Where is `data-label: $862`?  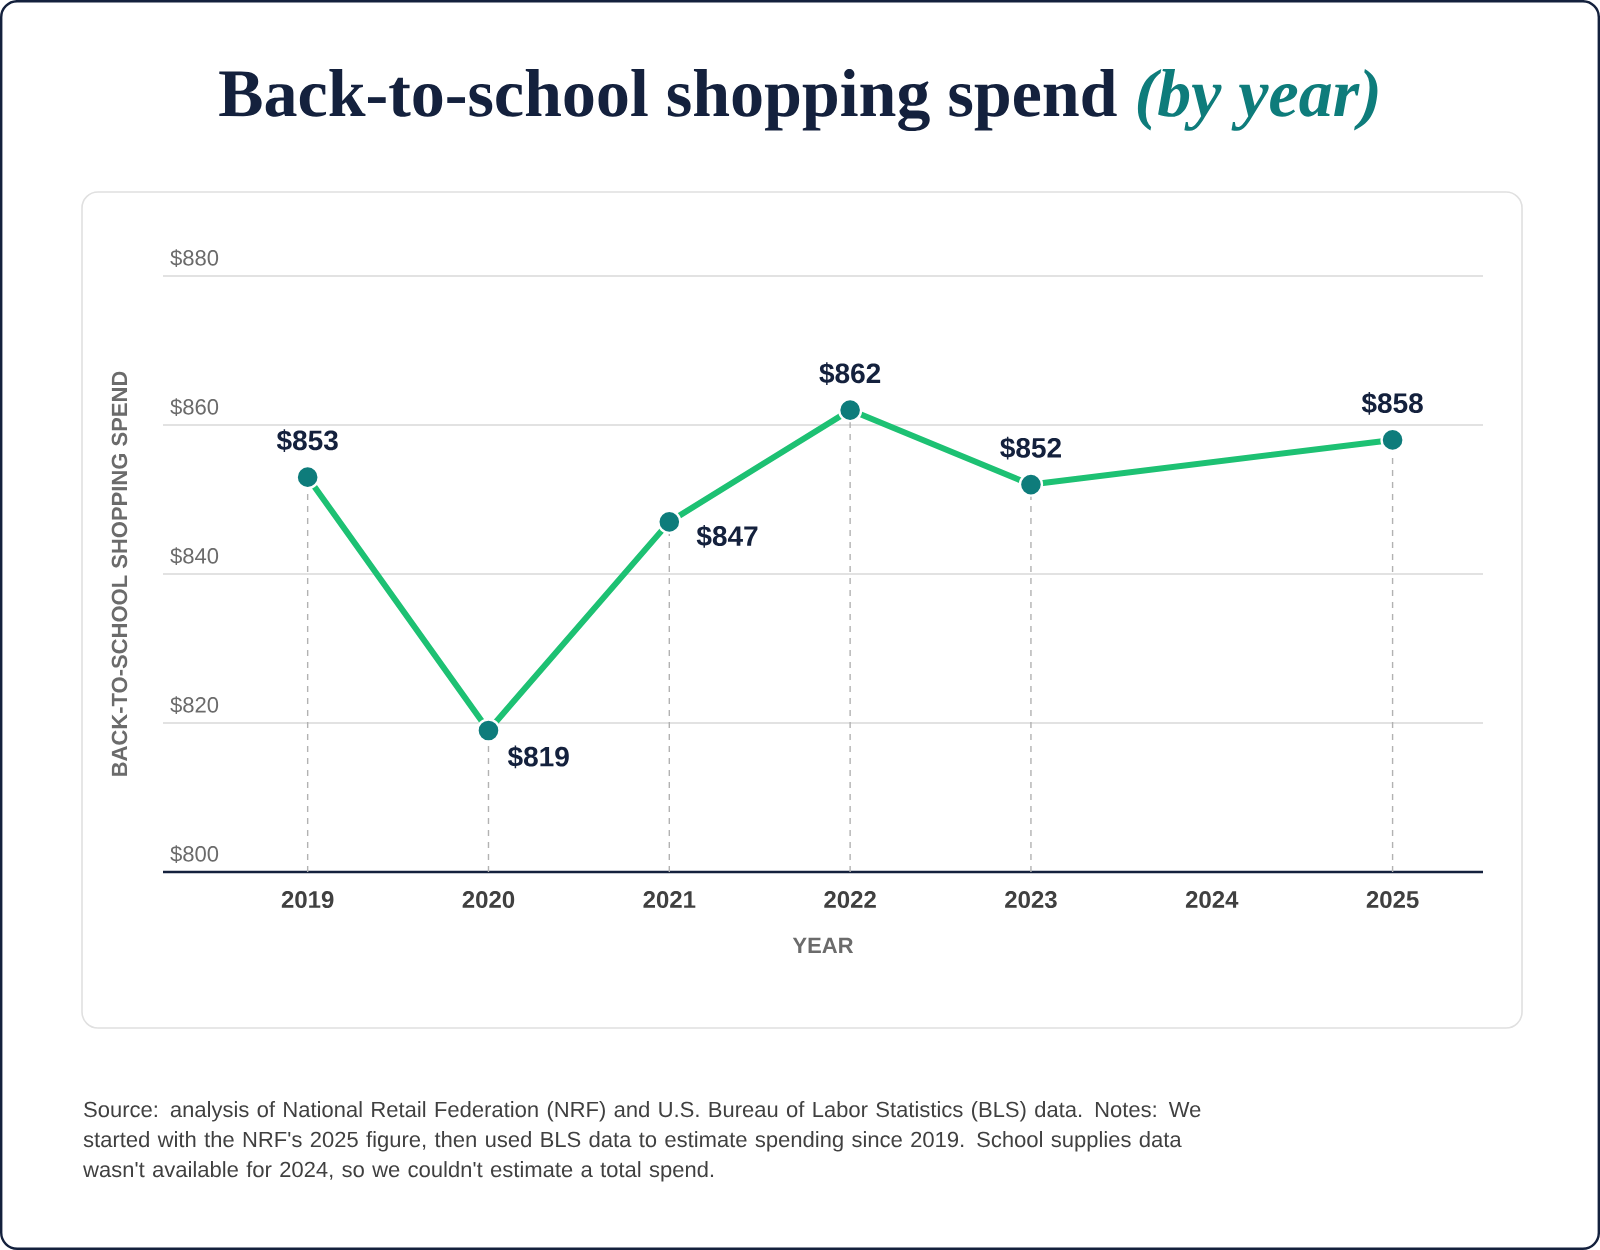
data-label: $862 is located at coordinates (850, 374).